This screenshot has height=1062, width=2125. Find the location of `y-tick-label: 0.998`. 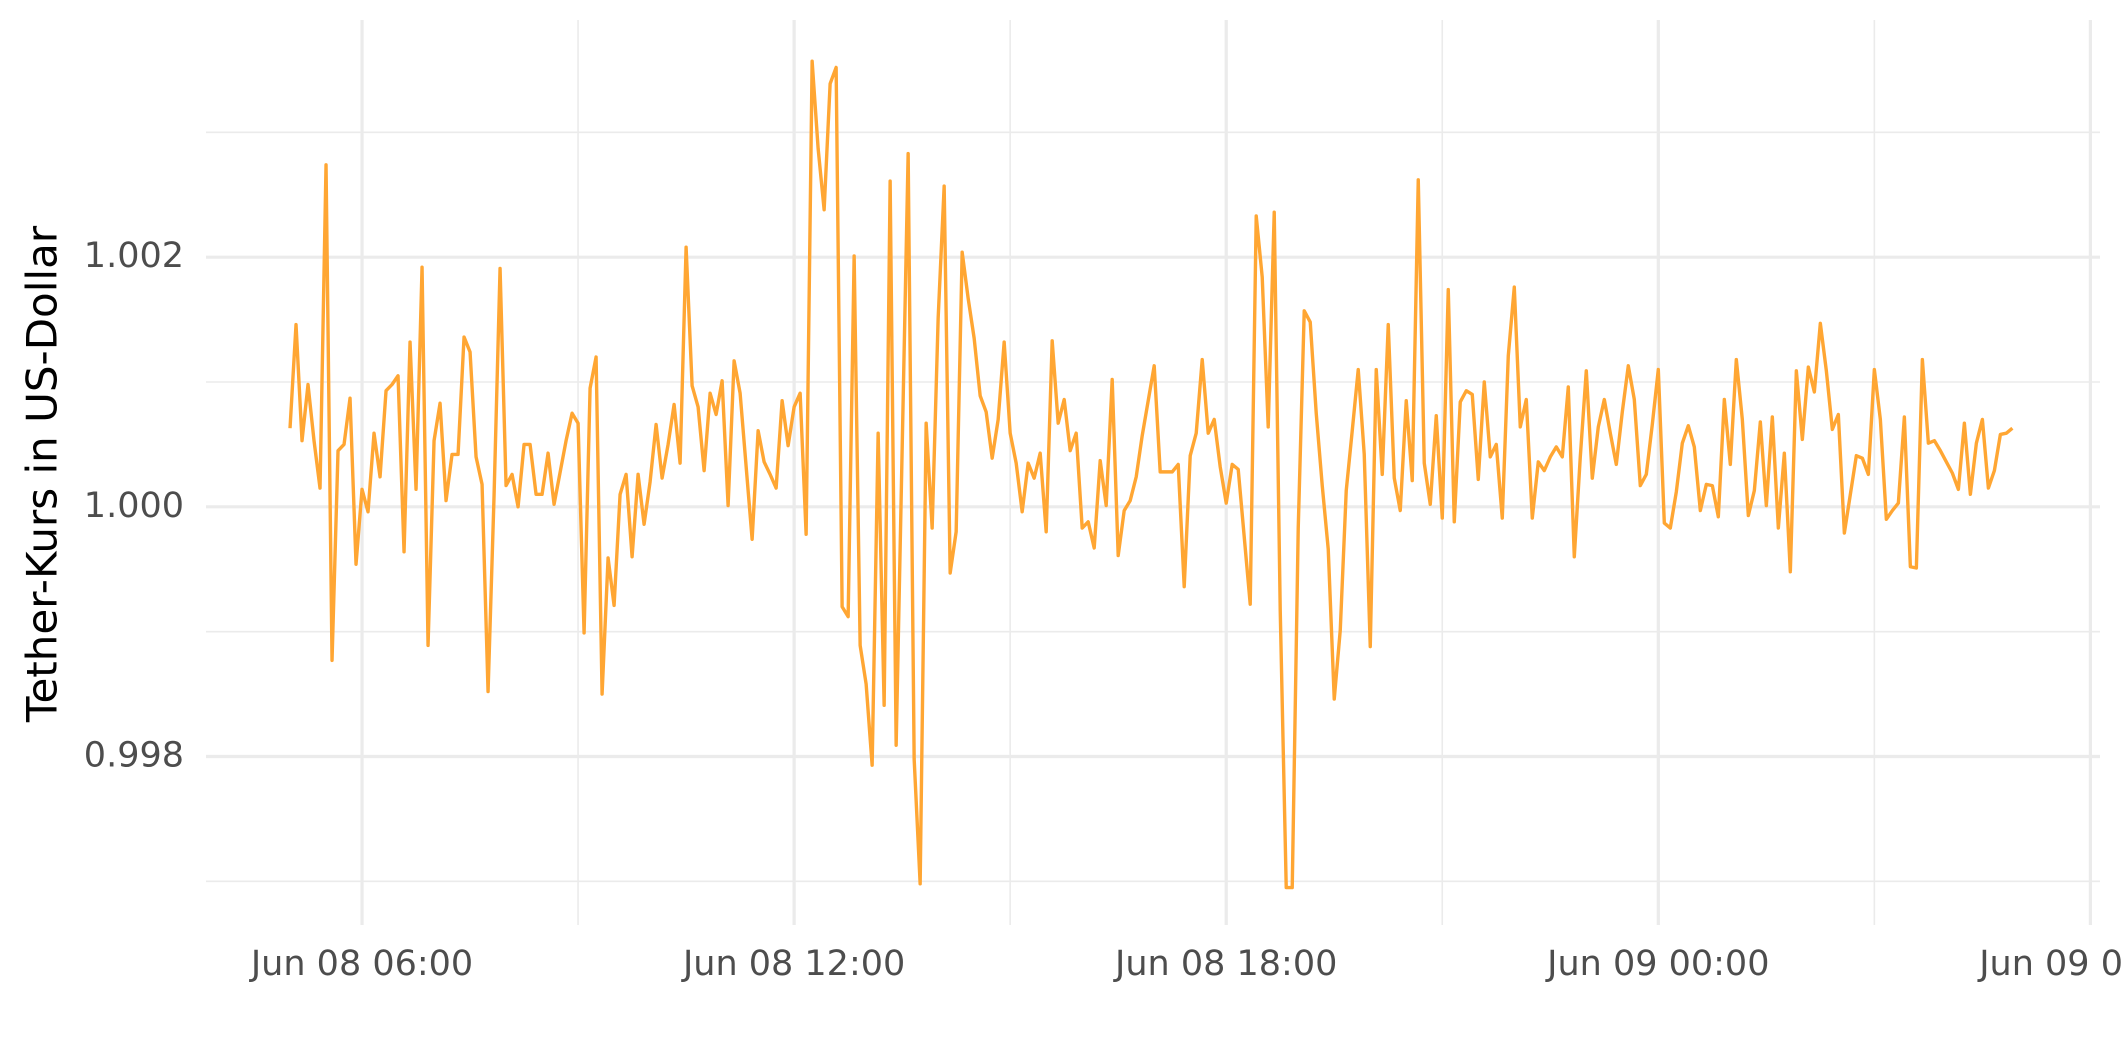

y-tick-label: 0.998 is located at coordinates (134, 755).